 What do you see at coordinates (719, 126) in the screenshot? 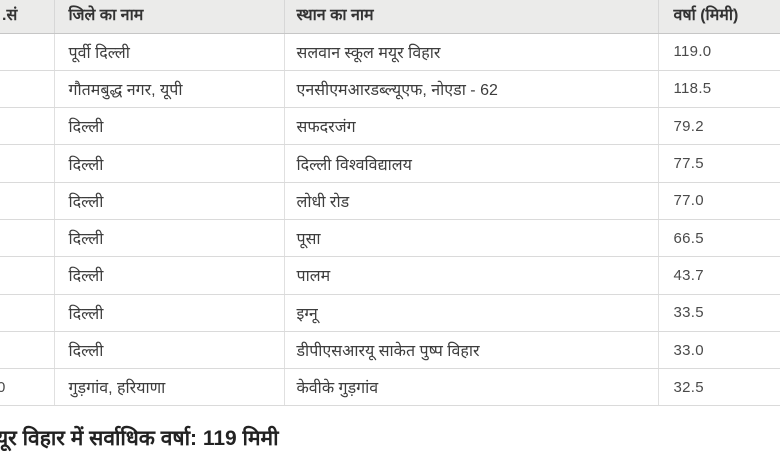
I see `rainfall-cell: 79.2` at bounding box center [719, 126].